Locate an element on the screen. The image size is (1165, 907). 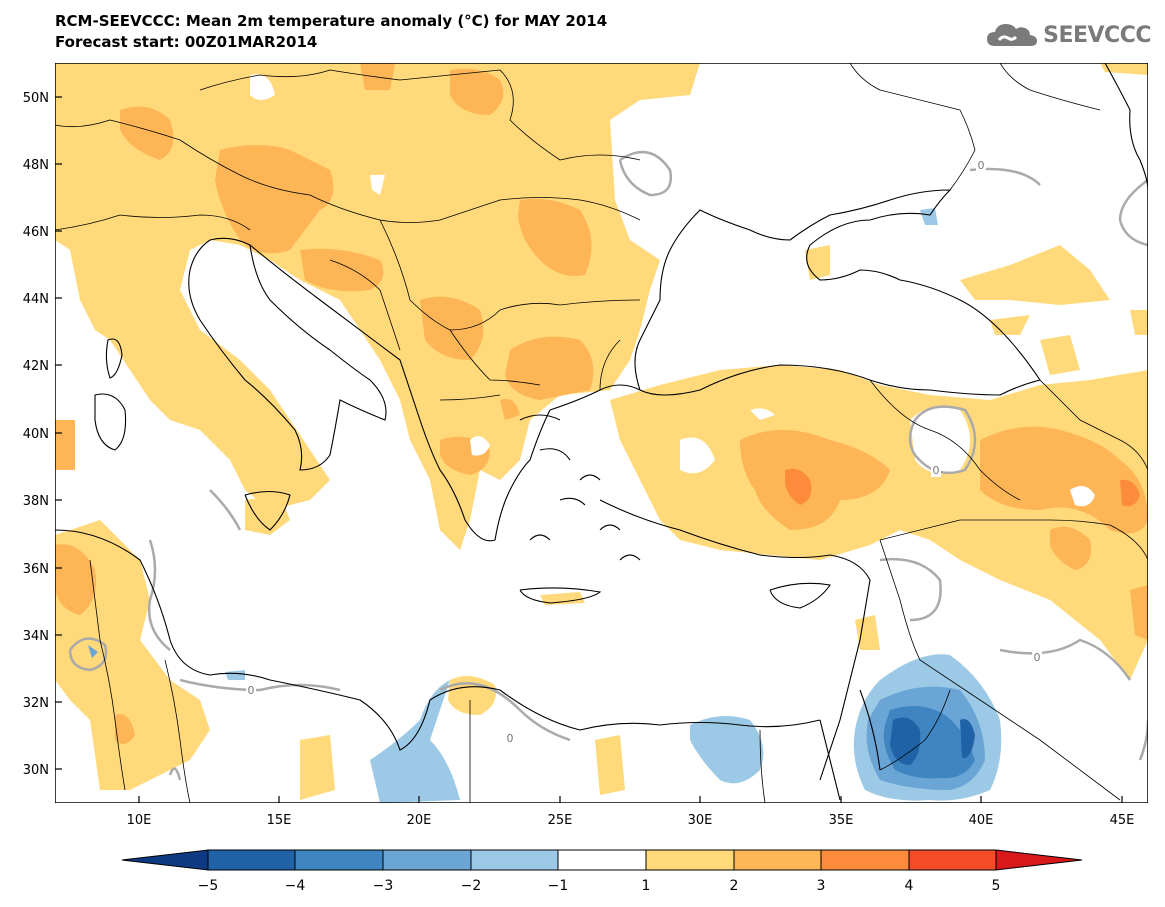
colorbar-label: 1 is located at coordinates (646, 886).